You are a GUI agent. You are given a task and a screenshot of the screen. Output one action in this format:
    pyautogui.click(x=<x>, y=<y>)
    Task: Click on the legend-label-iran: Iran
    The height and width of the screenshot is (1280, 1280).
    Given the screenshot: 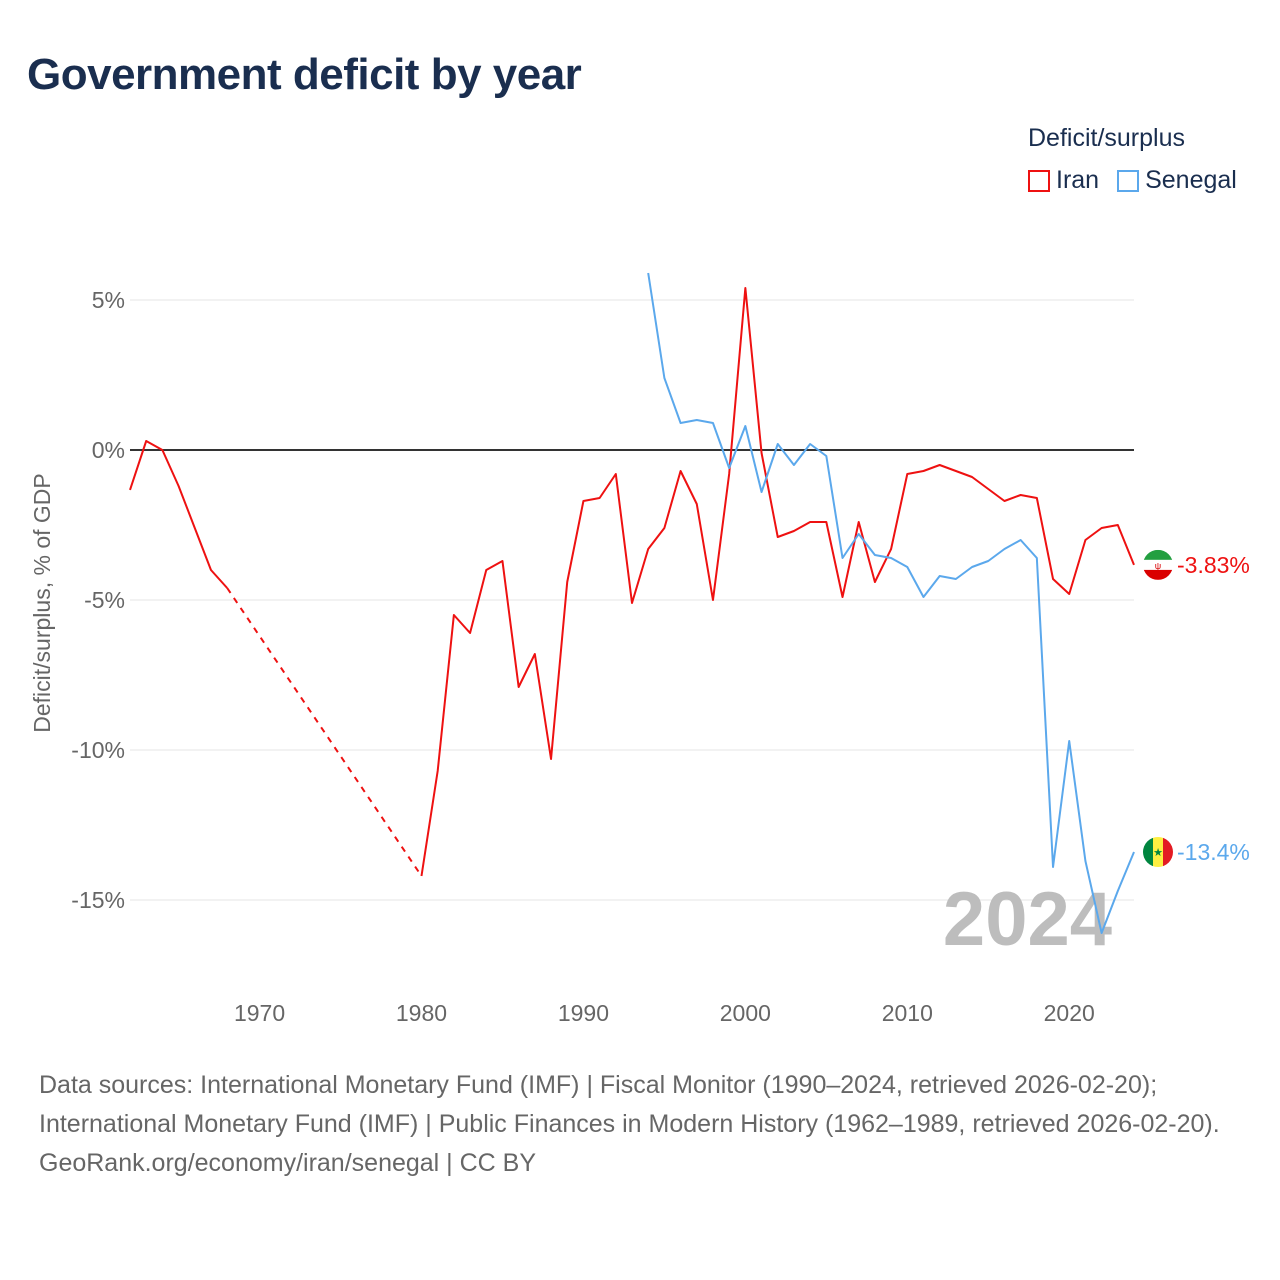 What is the action you would take?
    pyautogui.click(x=1078, y=180)
    